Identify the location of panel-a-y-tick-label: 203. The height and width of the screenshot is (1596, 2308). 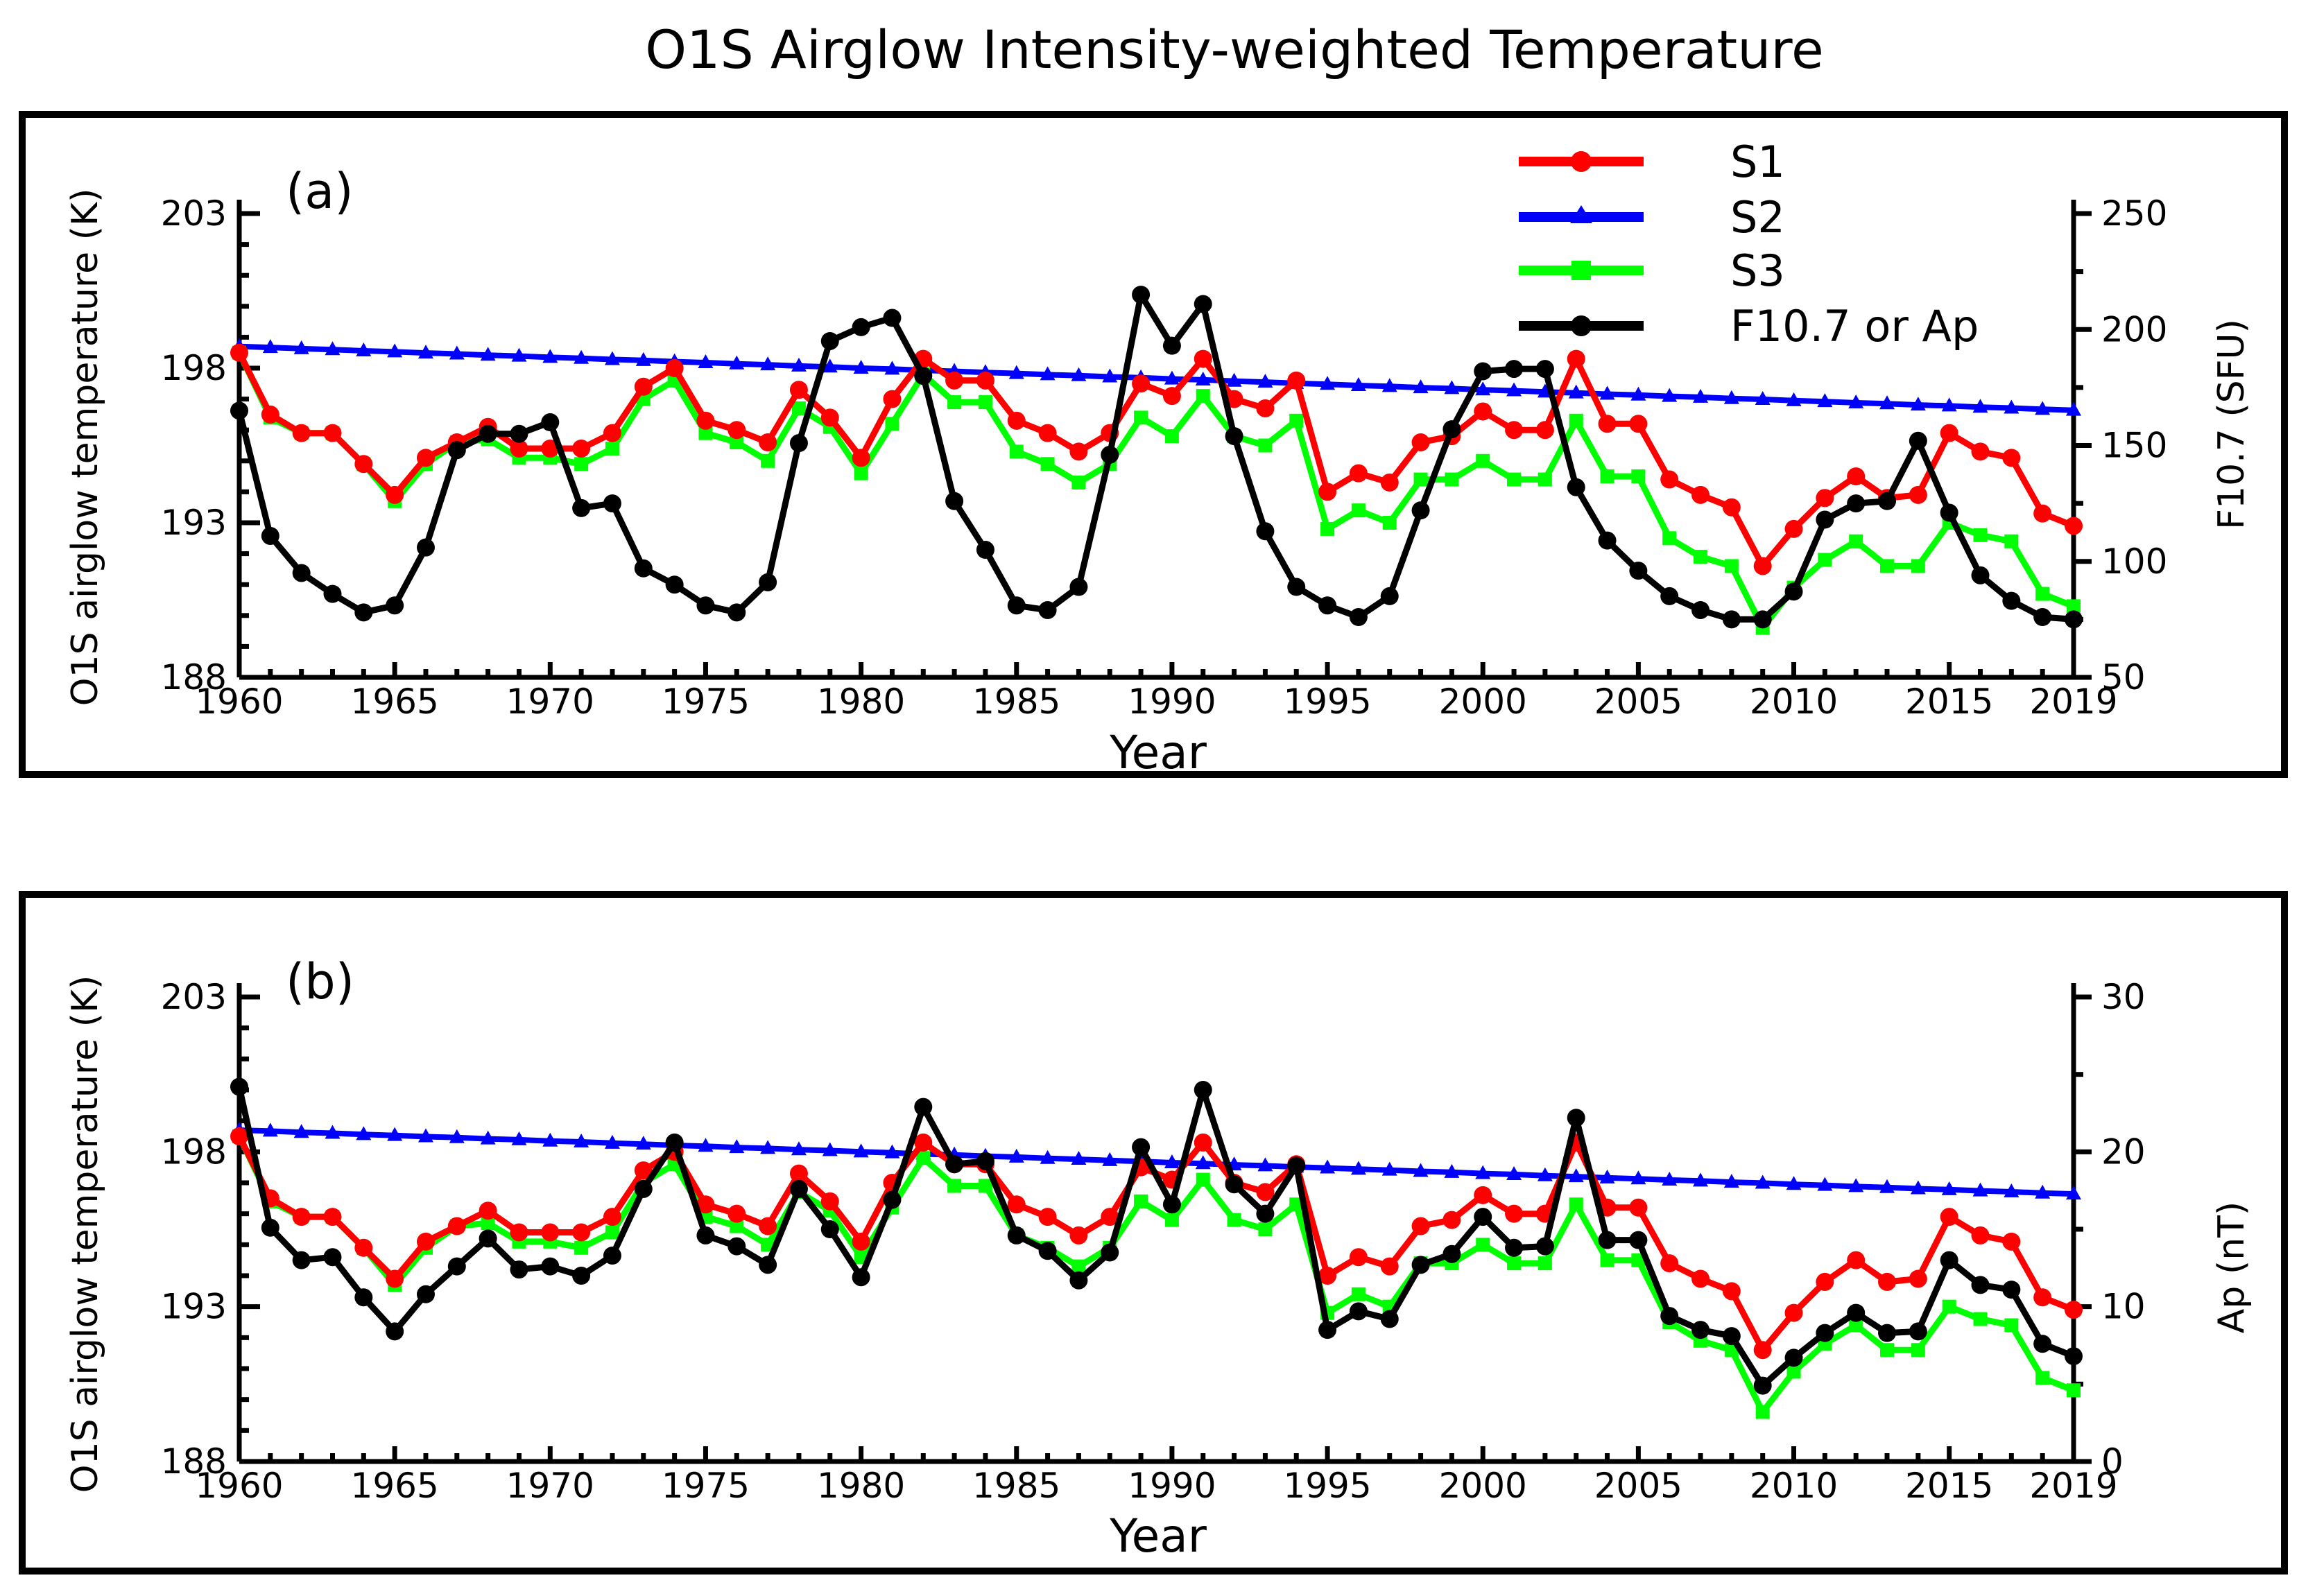
(194, 213).